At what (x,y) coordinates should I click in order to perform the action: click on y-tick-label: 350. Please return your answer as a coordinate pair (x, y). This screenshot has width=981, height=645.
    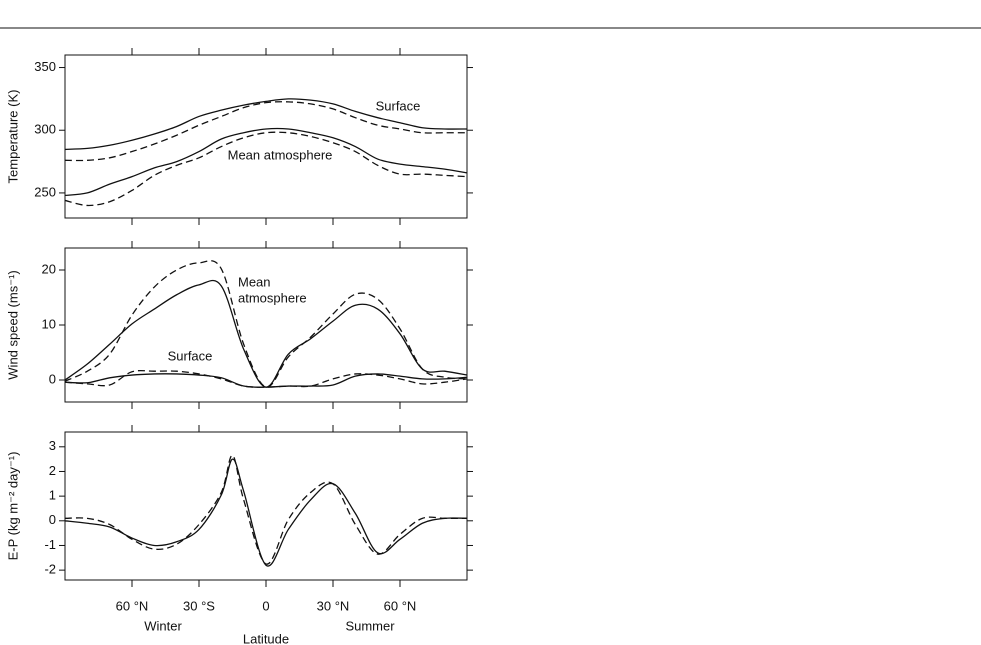
    Looking at the image, I should click on (45, 66).